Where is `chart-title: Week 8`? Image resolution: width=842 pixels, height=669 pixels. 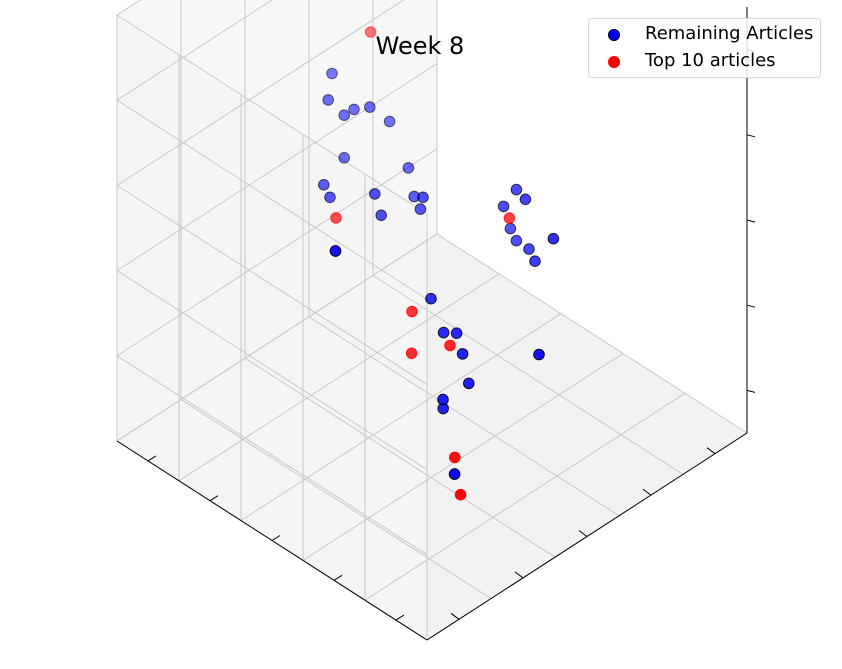
chart-title: Week 8 is located at coordinates (421, 46).